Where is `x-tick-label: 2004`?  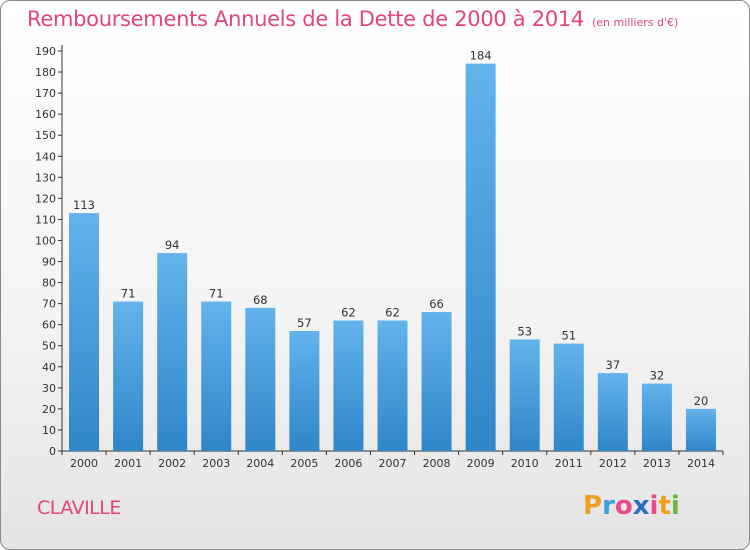
x-tick-label: 2004 is located at coordinates (260, 463).